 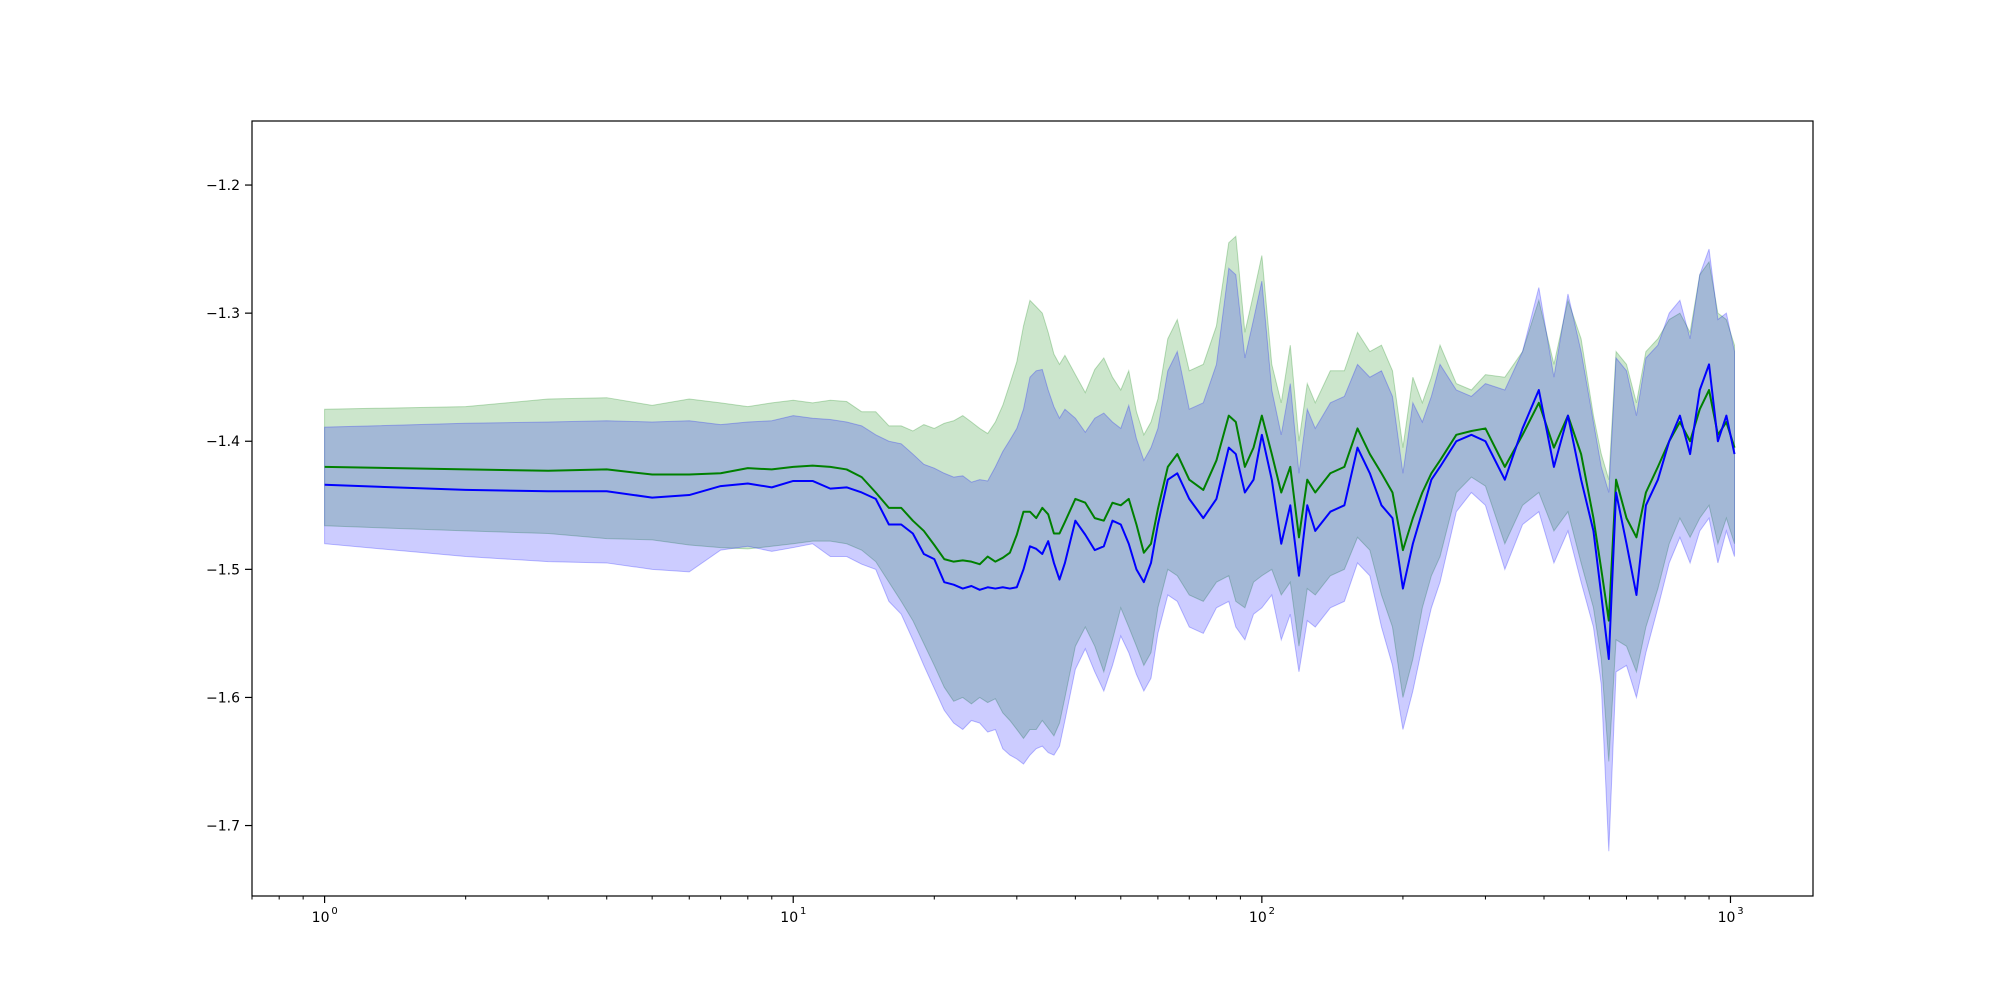 I want to click on x-tick-label-exponent: 1, so click(x=803, y=911).